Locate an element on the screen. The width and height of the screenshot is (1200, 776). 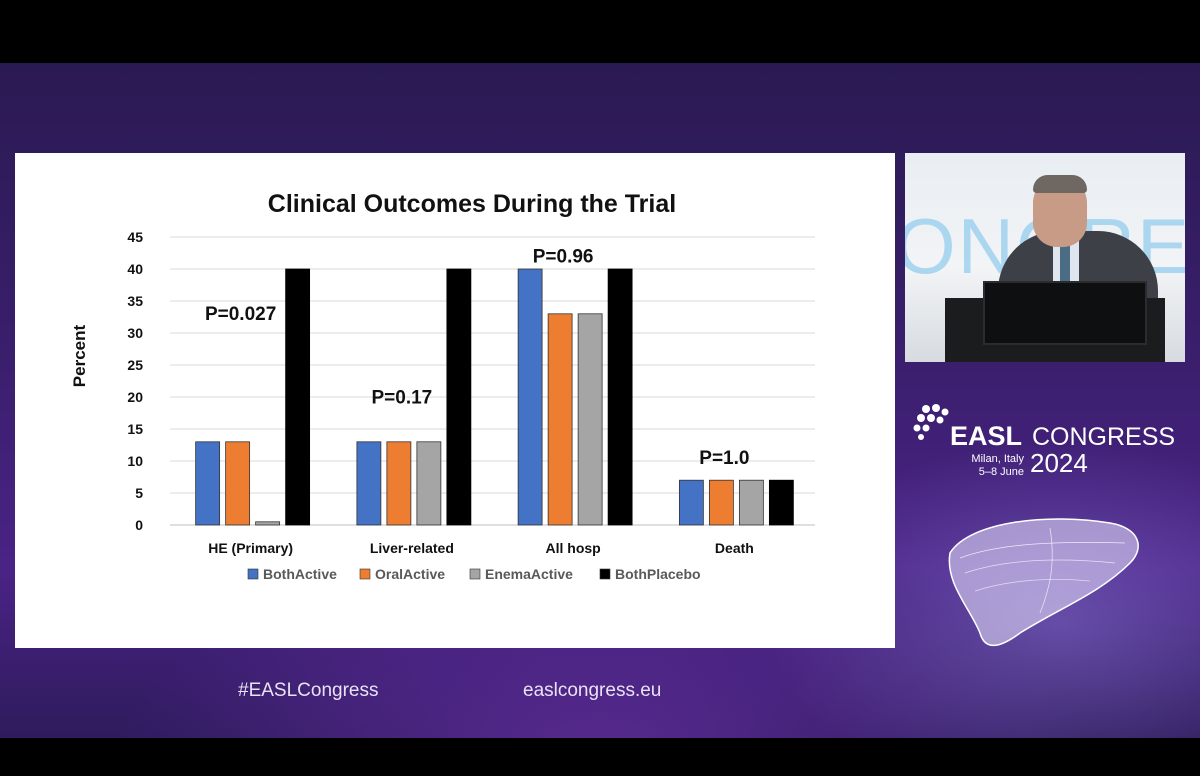
footer-website: easlcongress.eu is located at coordinates (592, 690).